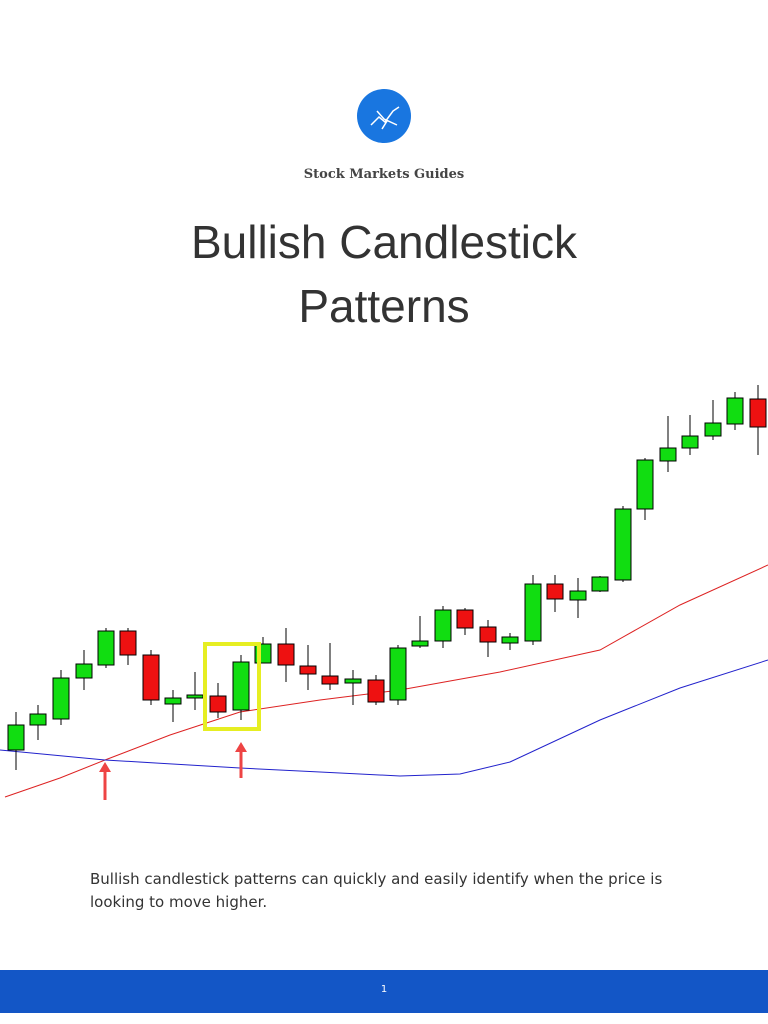  I want to click on brand: Stock Markets Guides, so click(384, 174).